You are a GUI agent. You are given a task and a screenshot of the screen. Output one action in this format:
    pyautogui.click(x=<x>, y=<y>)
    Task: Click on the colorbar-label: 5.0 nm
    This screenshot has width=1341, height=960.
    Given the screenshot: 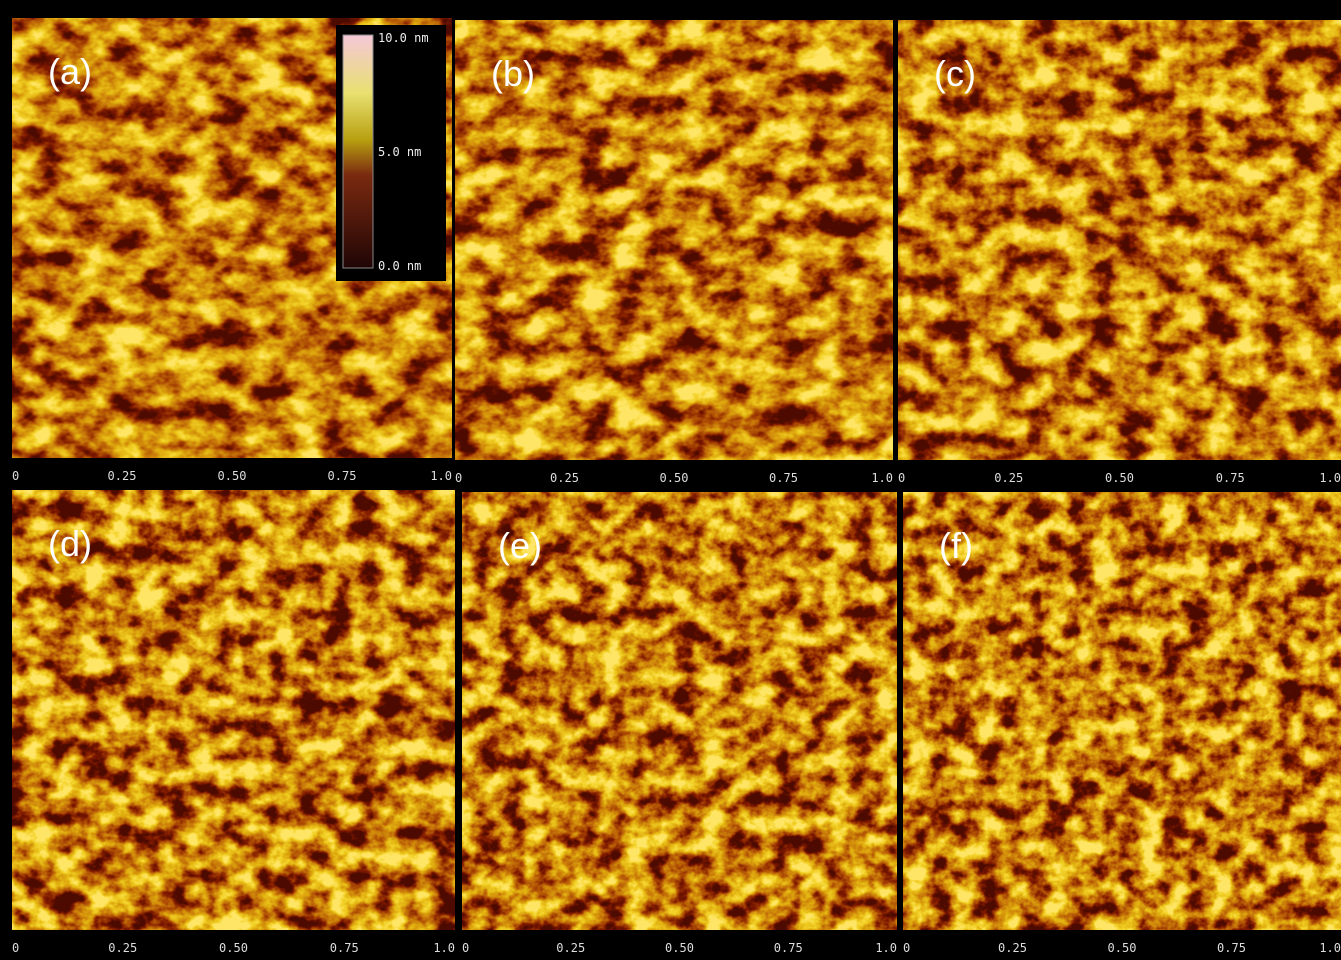 What is the action you would take?
    pyautogui.click(x=399, y=152)
    